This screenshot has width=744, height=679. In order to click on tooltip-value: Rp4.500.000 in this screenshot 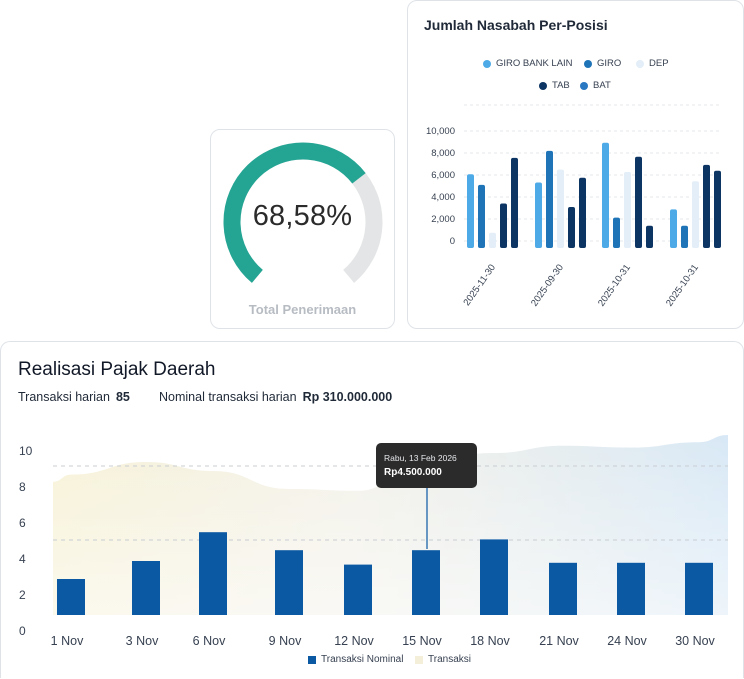, I will do `click(413, 472)`.